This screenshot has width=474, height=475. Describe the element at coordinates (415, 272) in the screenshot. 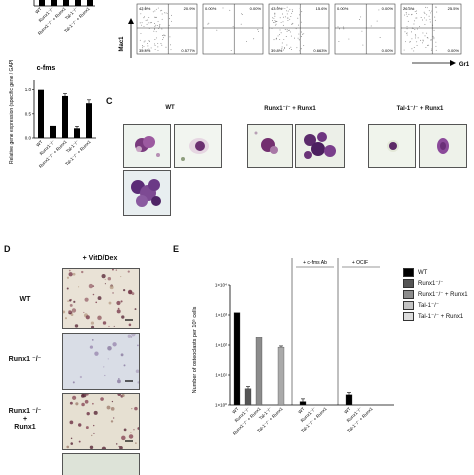

I see `legend-item: WT` at that location.